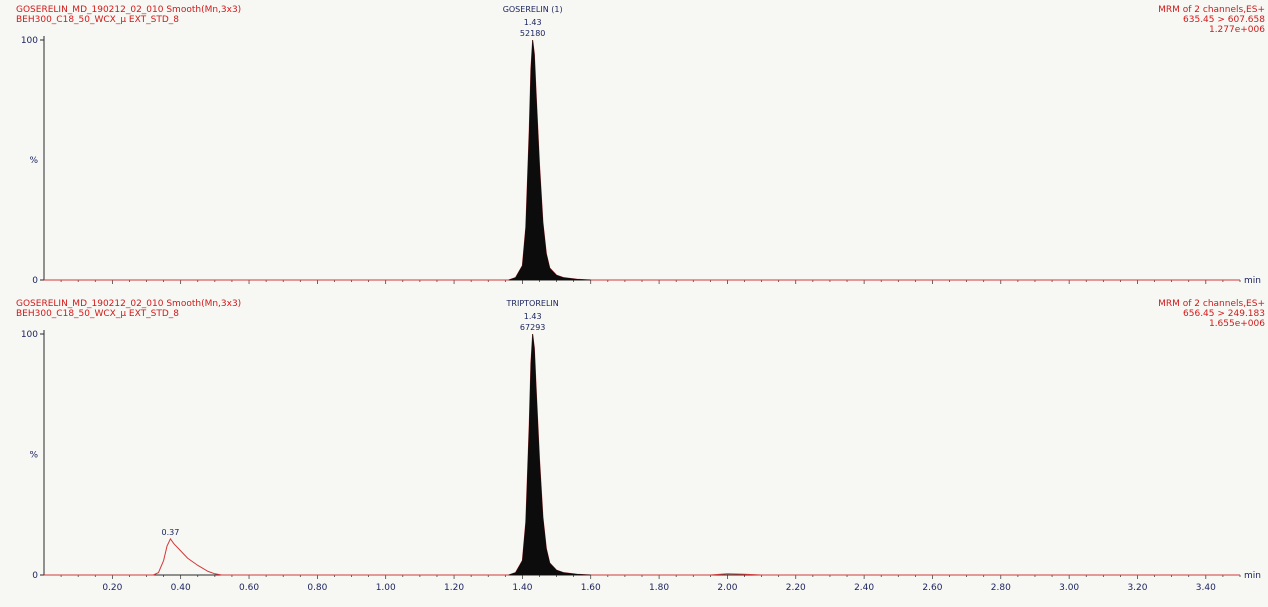  I want to click on panel-2-method-name: BEH300_C18_50_WCX_µ EXT_STD_8, so click(97, 314).